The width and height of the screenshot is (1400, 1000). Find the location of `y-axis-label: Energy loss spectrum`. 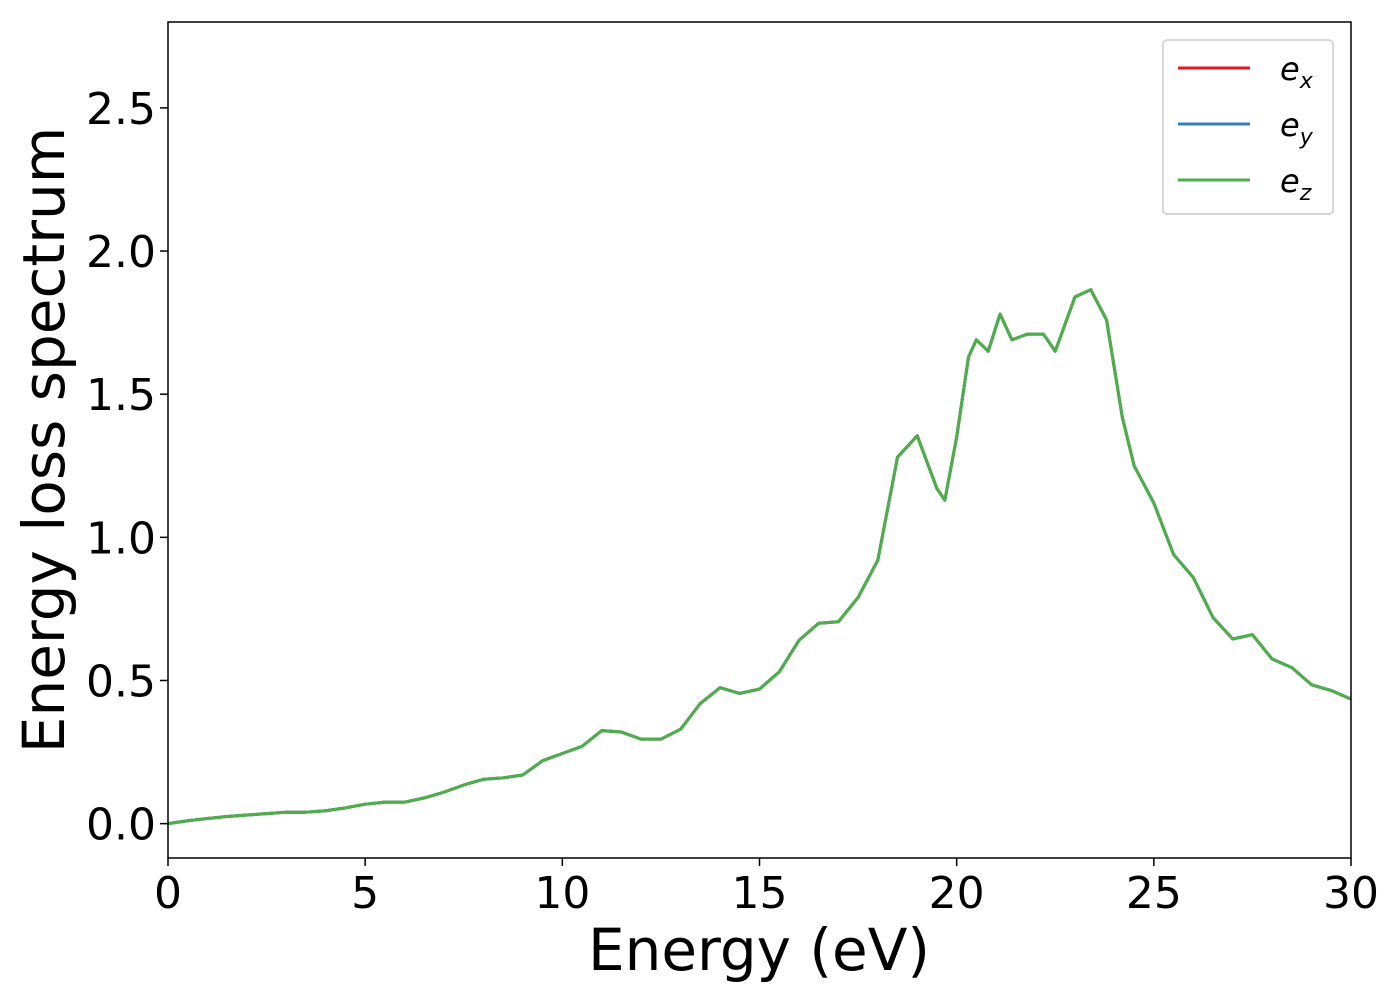

y-axis-label: Energy loss spectrum is located at coordinates (44, 440).